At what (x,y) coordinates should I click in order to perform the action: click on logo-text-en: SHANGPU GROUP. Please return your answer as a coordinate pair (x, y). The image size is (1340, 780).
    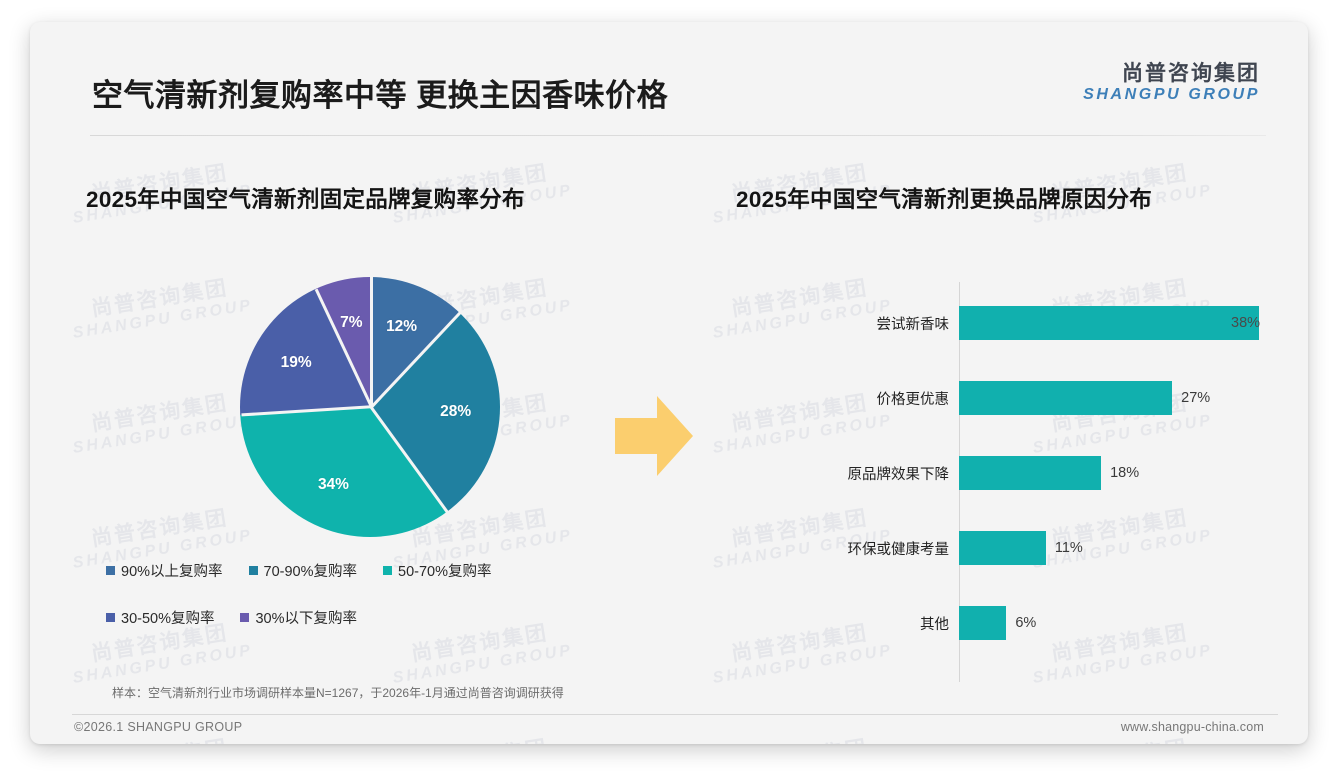
    Looking at the image, I should click on (1171, 95).